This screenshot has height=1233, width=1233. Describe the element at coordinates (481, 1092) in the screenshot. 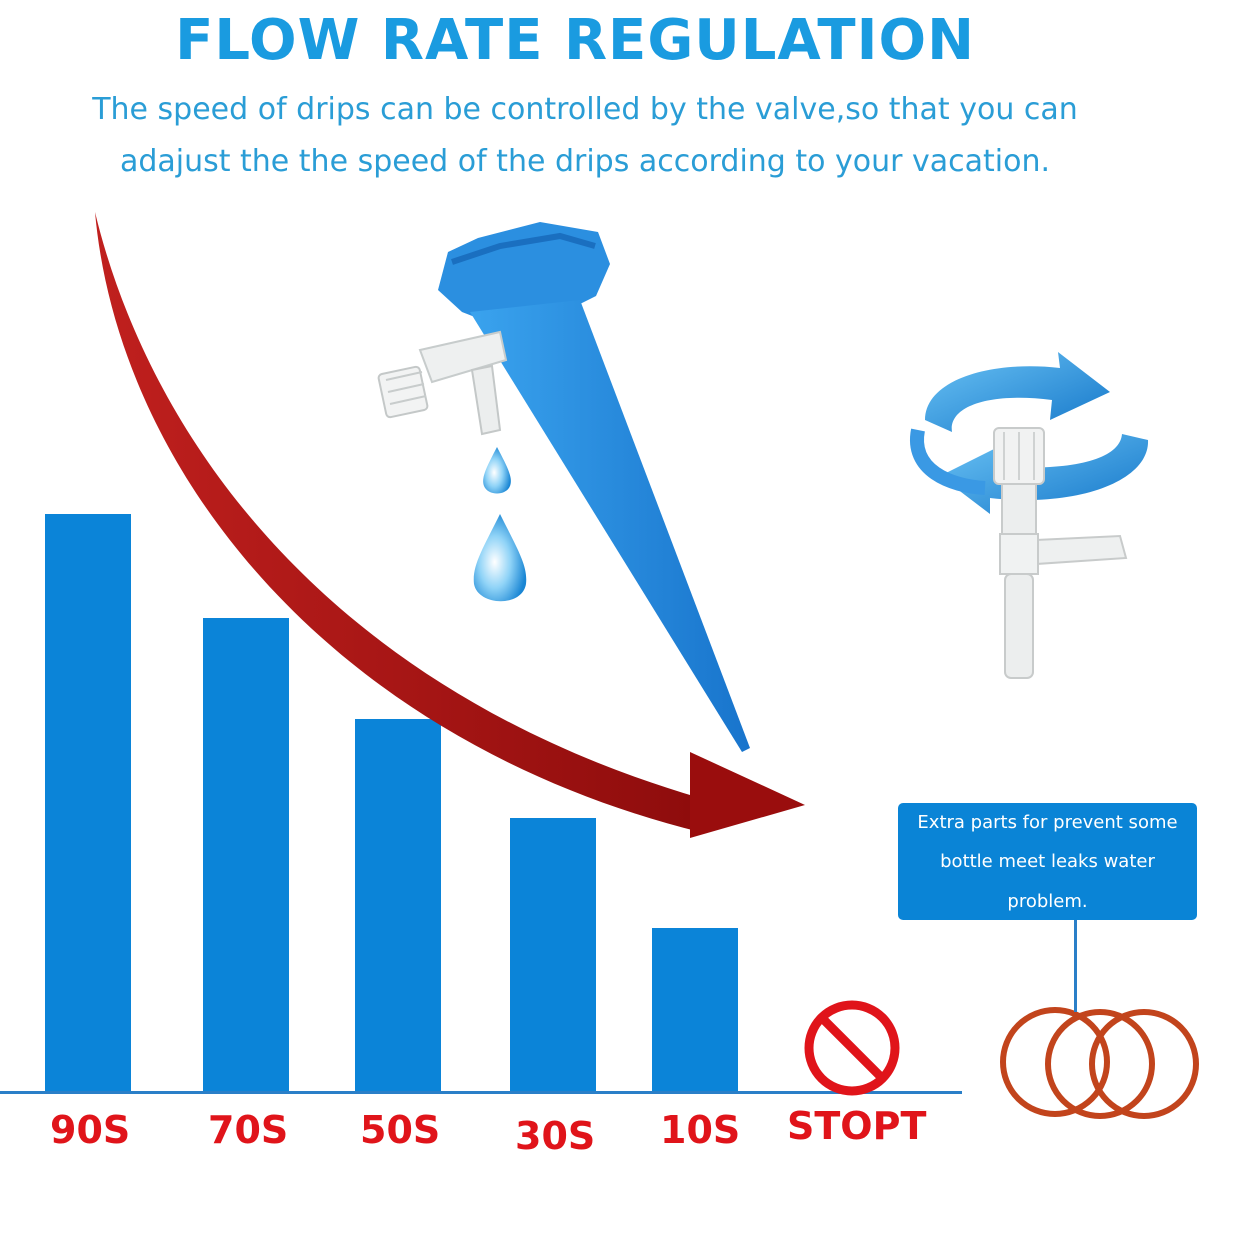

I see `chart-baseline` at that location.